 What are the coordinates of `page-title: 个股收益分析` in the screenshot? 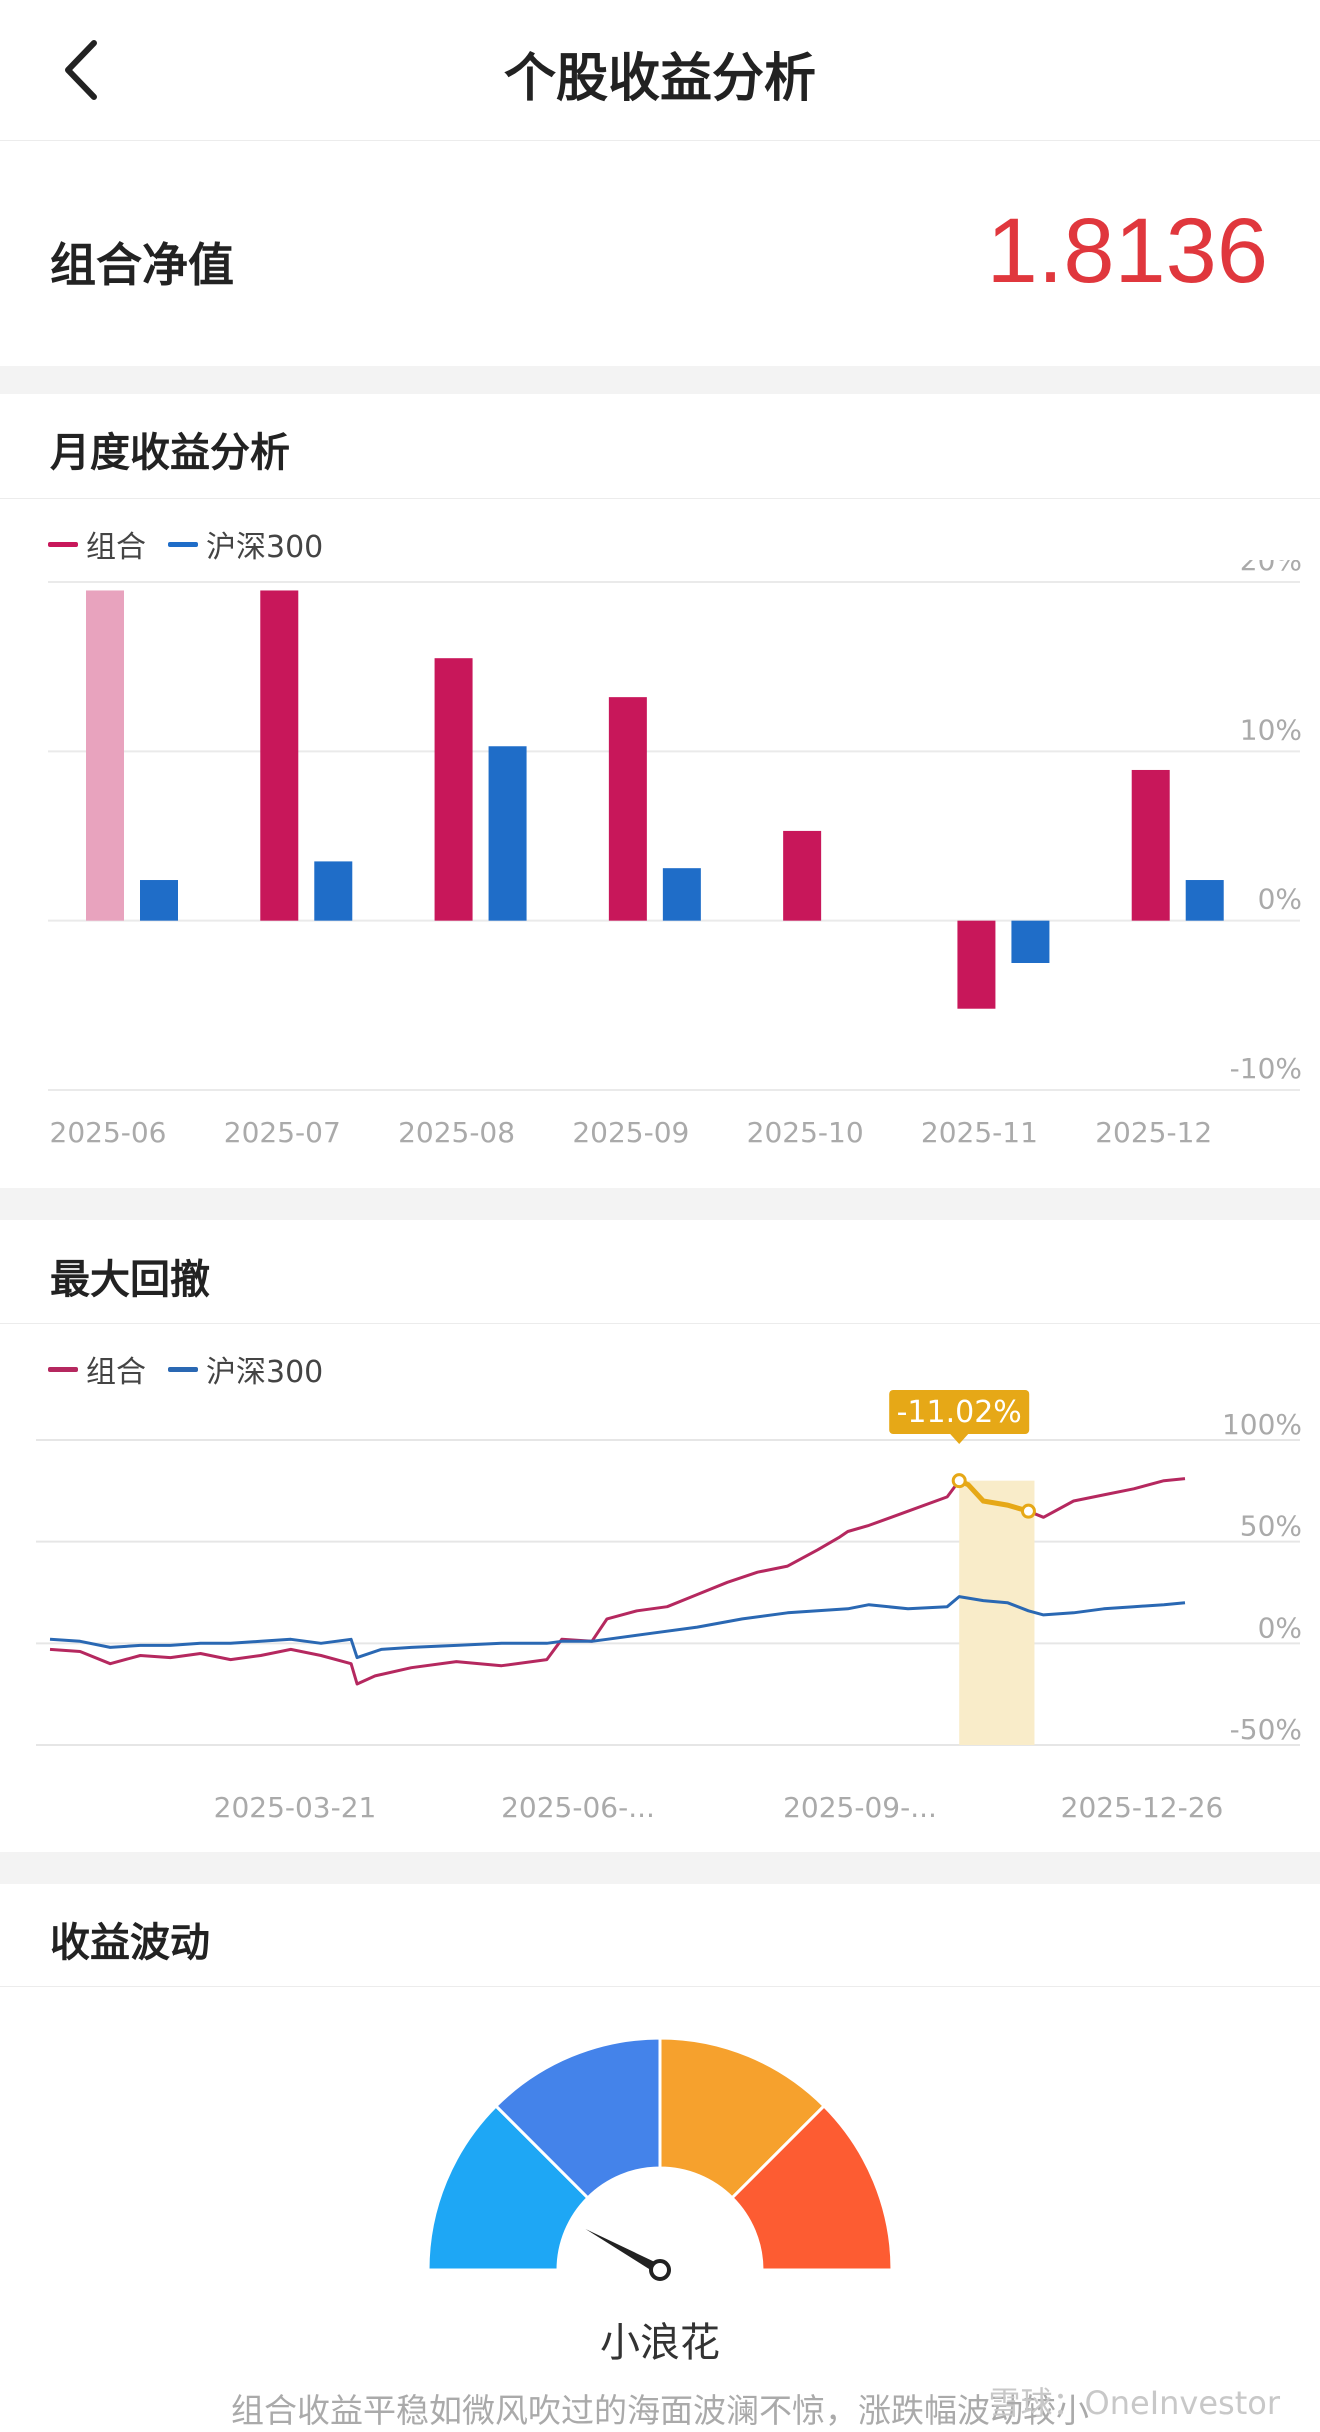 It's located at (659, 79).